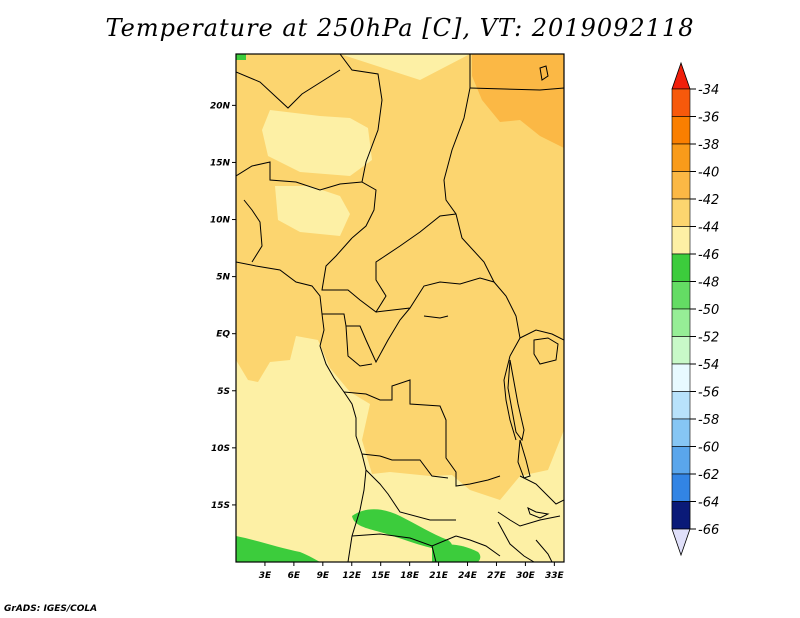 Image resolution: width=800 pixels, height=618 pixels. What do you see at coordinates (220, 106) in the screenshot?
I see `y-tick-label: 20N` at bounding box center [220, 106].